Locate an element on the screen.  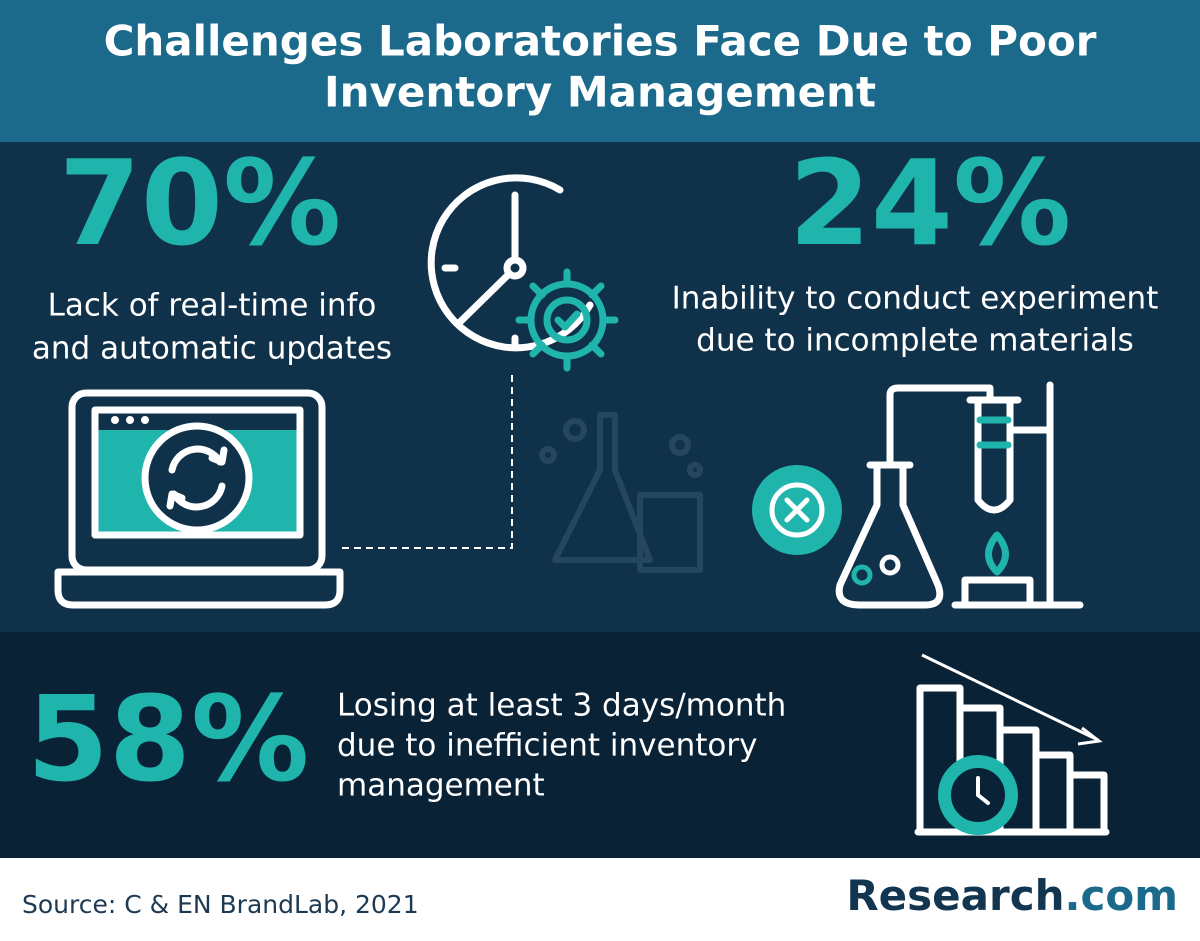
cancel-icon is located at coordinates (797, 510).